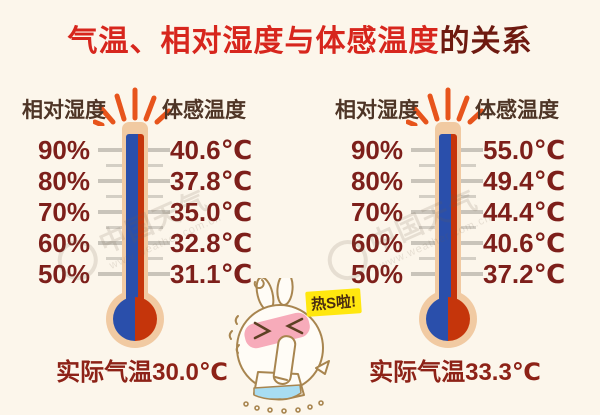 Image resolution: width=600 pixels, height=415 pixels. Describe the element at coordinates (524, 212) in the screenshot. I see `feel-temp-value: 44.4℃` at that location.